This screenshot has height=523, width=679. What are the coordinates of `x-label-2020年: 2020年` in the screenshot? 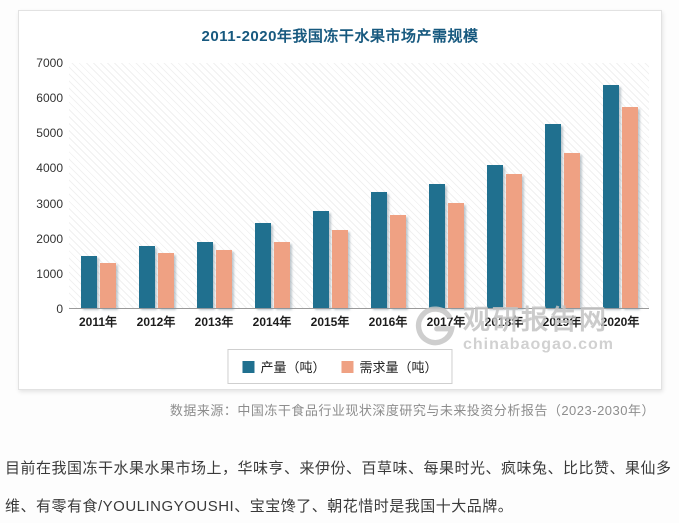 It's located at (620, 322).